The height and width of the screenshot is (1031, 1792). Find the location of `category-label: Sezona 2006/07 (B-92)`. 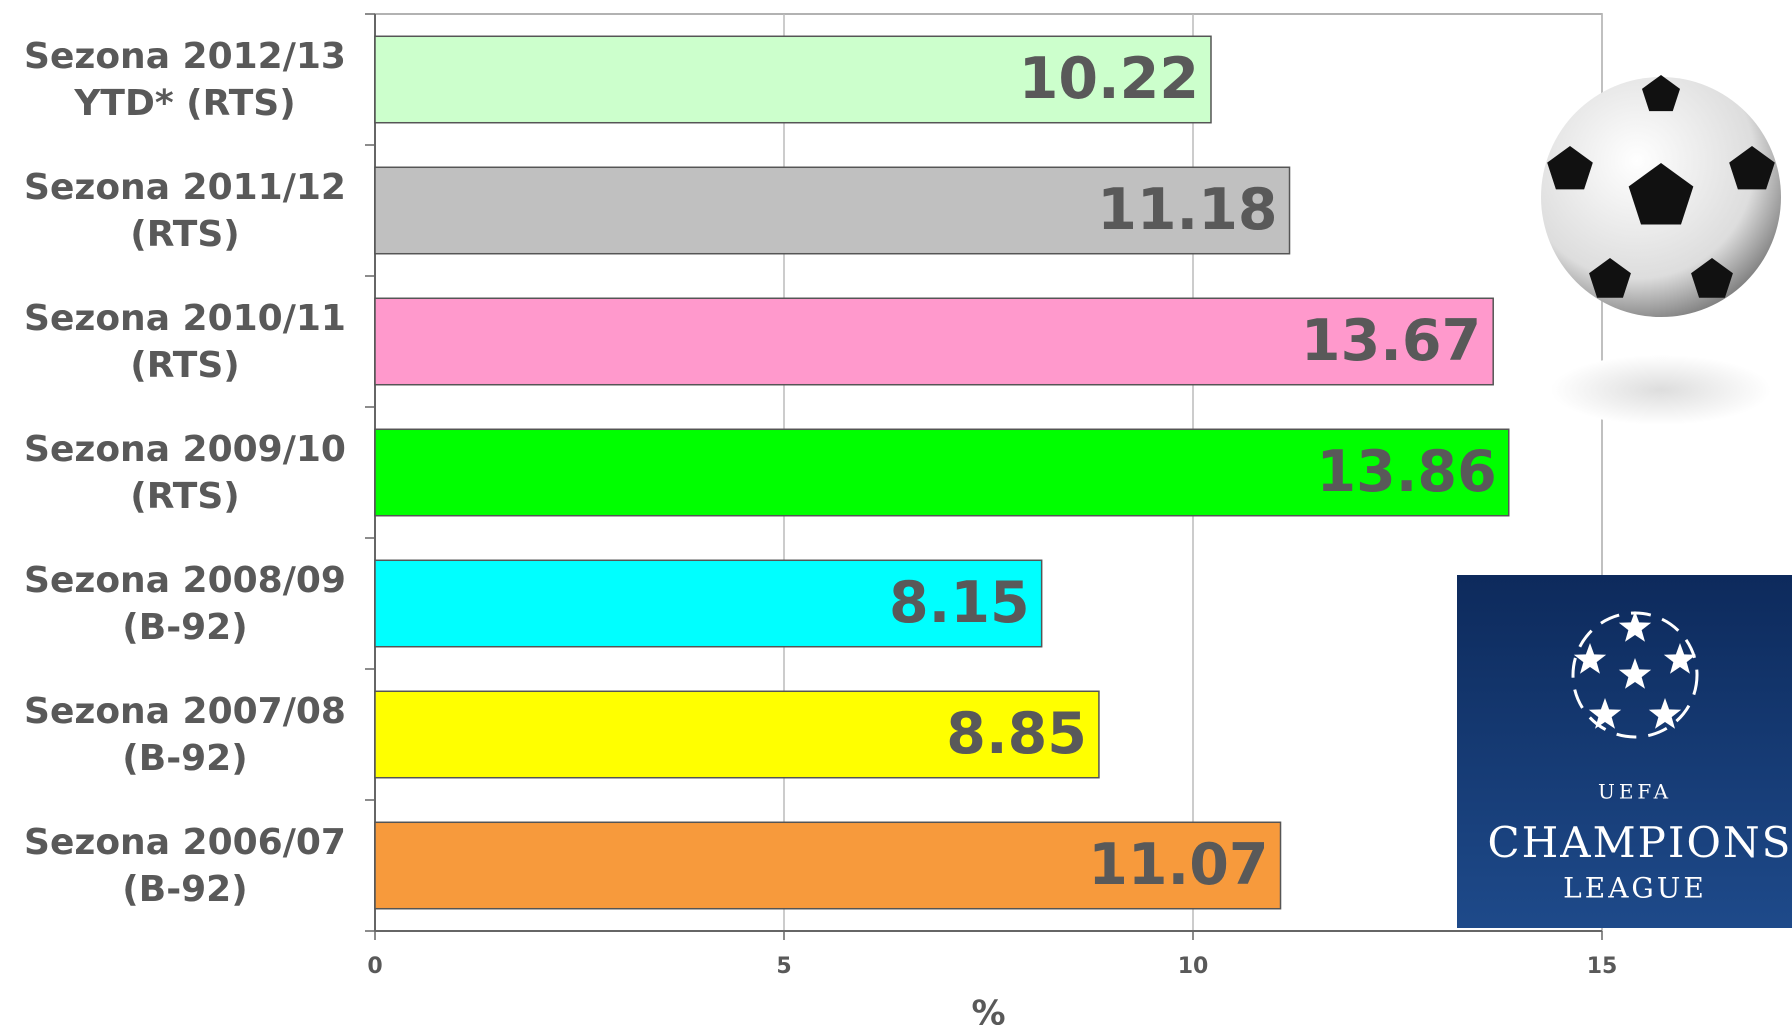

category-label: Sezona 2006/07 (B-92) is located at coordinates (185, 865).